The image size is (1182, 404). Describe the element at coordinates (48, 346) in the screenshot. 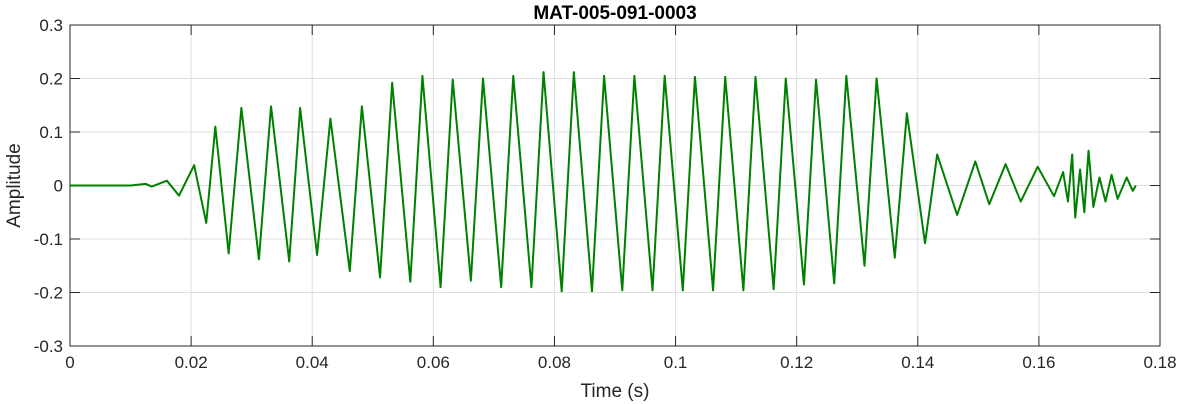

I see `y-tick-label: -0.3` at that location.